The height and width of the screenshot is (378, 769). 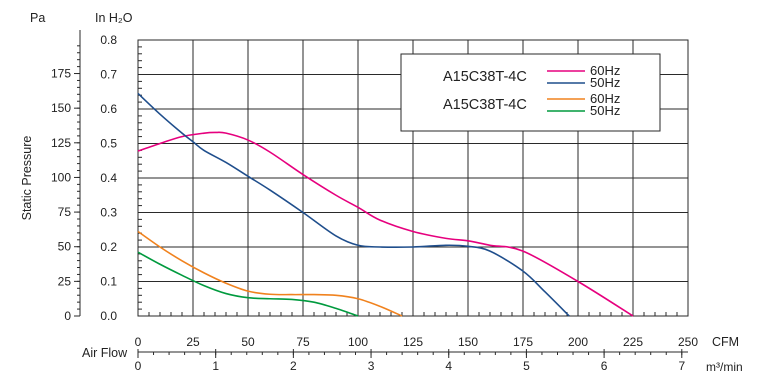 What do you see at coordinates (67, 316) in the screenshot?
I see `pa-tick-label: 0` at bounding box center [67, 316].